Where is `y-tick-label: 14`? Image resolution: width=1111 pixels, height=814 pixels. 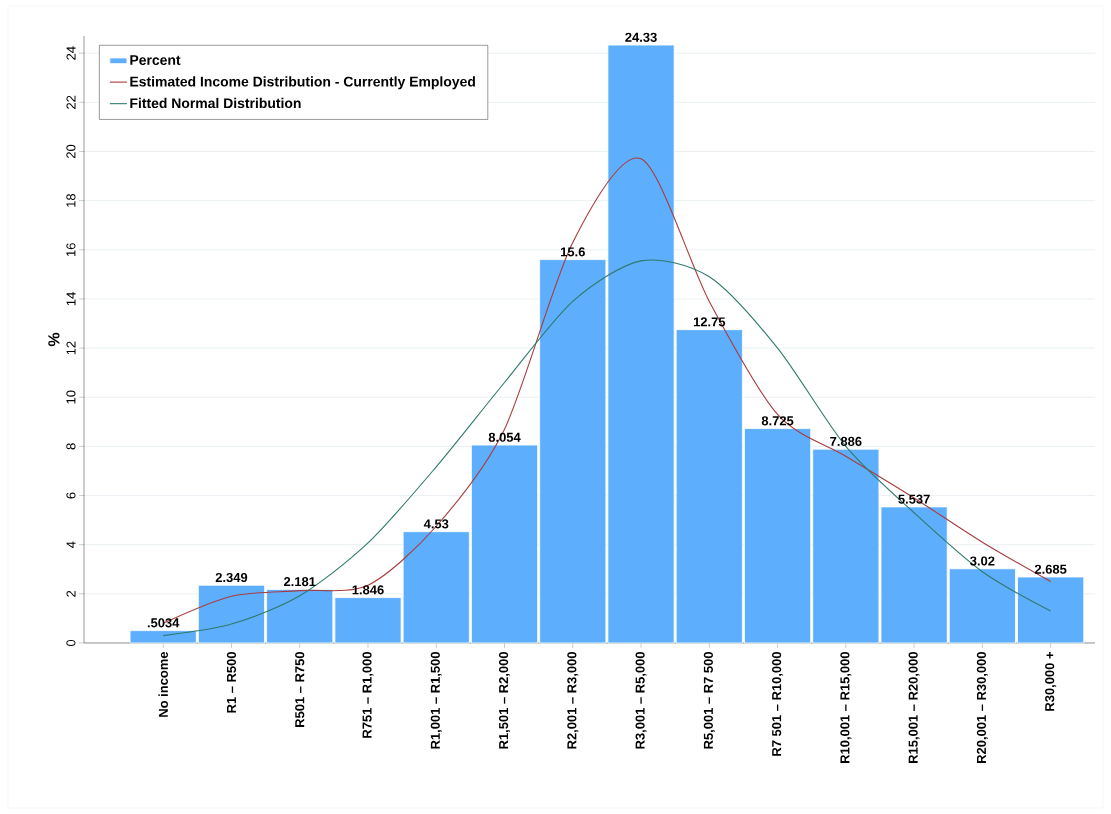 y-tick-label: 14 is located at coordinates (71, 299).